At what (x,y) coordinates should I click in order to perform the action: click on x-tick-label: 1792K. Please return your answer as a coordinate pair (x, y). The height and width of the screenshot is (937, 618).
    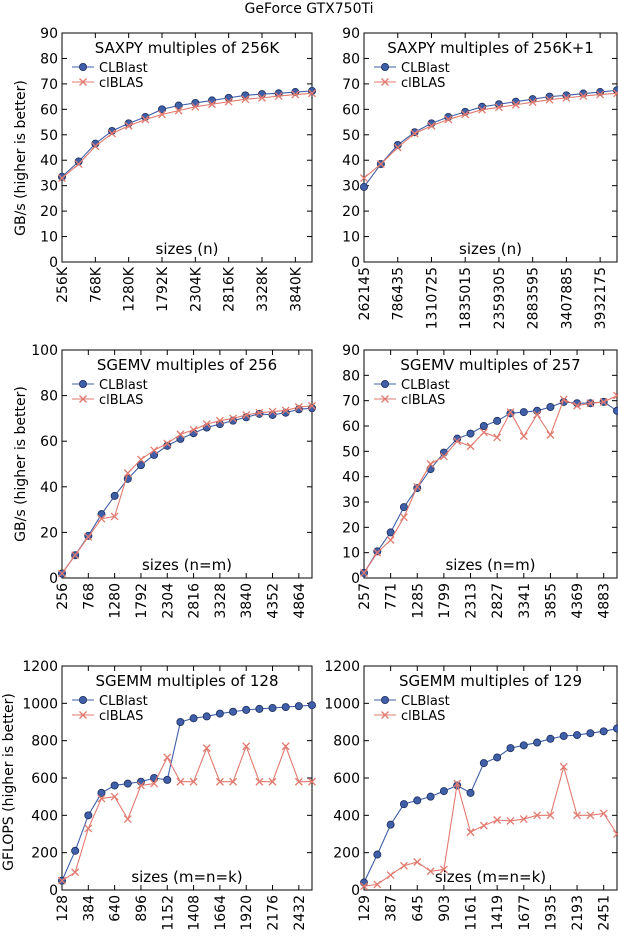
    Looking at the image, I should click on (163, 289).